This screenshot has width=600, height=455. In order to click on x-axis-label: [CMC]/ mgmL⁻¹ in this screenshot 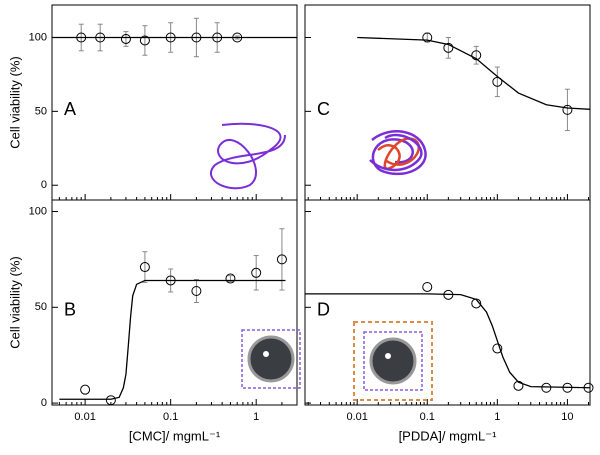, I will do `click(175, 435)`.